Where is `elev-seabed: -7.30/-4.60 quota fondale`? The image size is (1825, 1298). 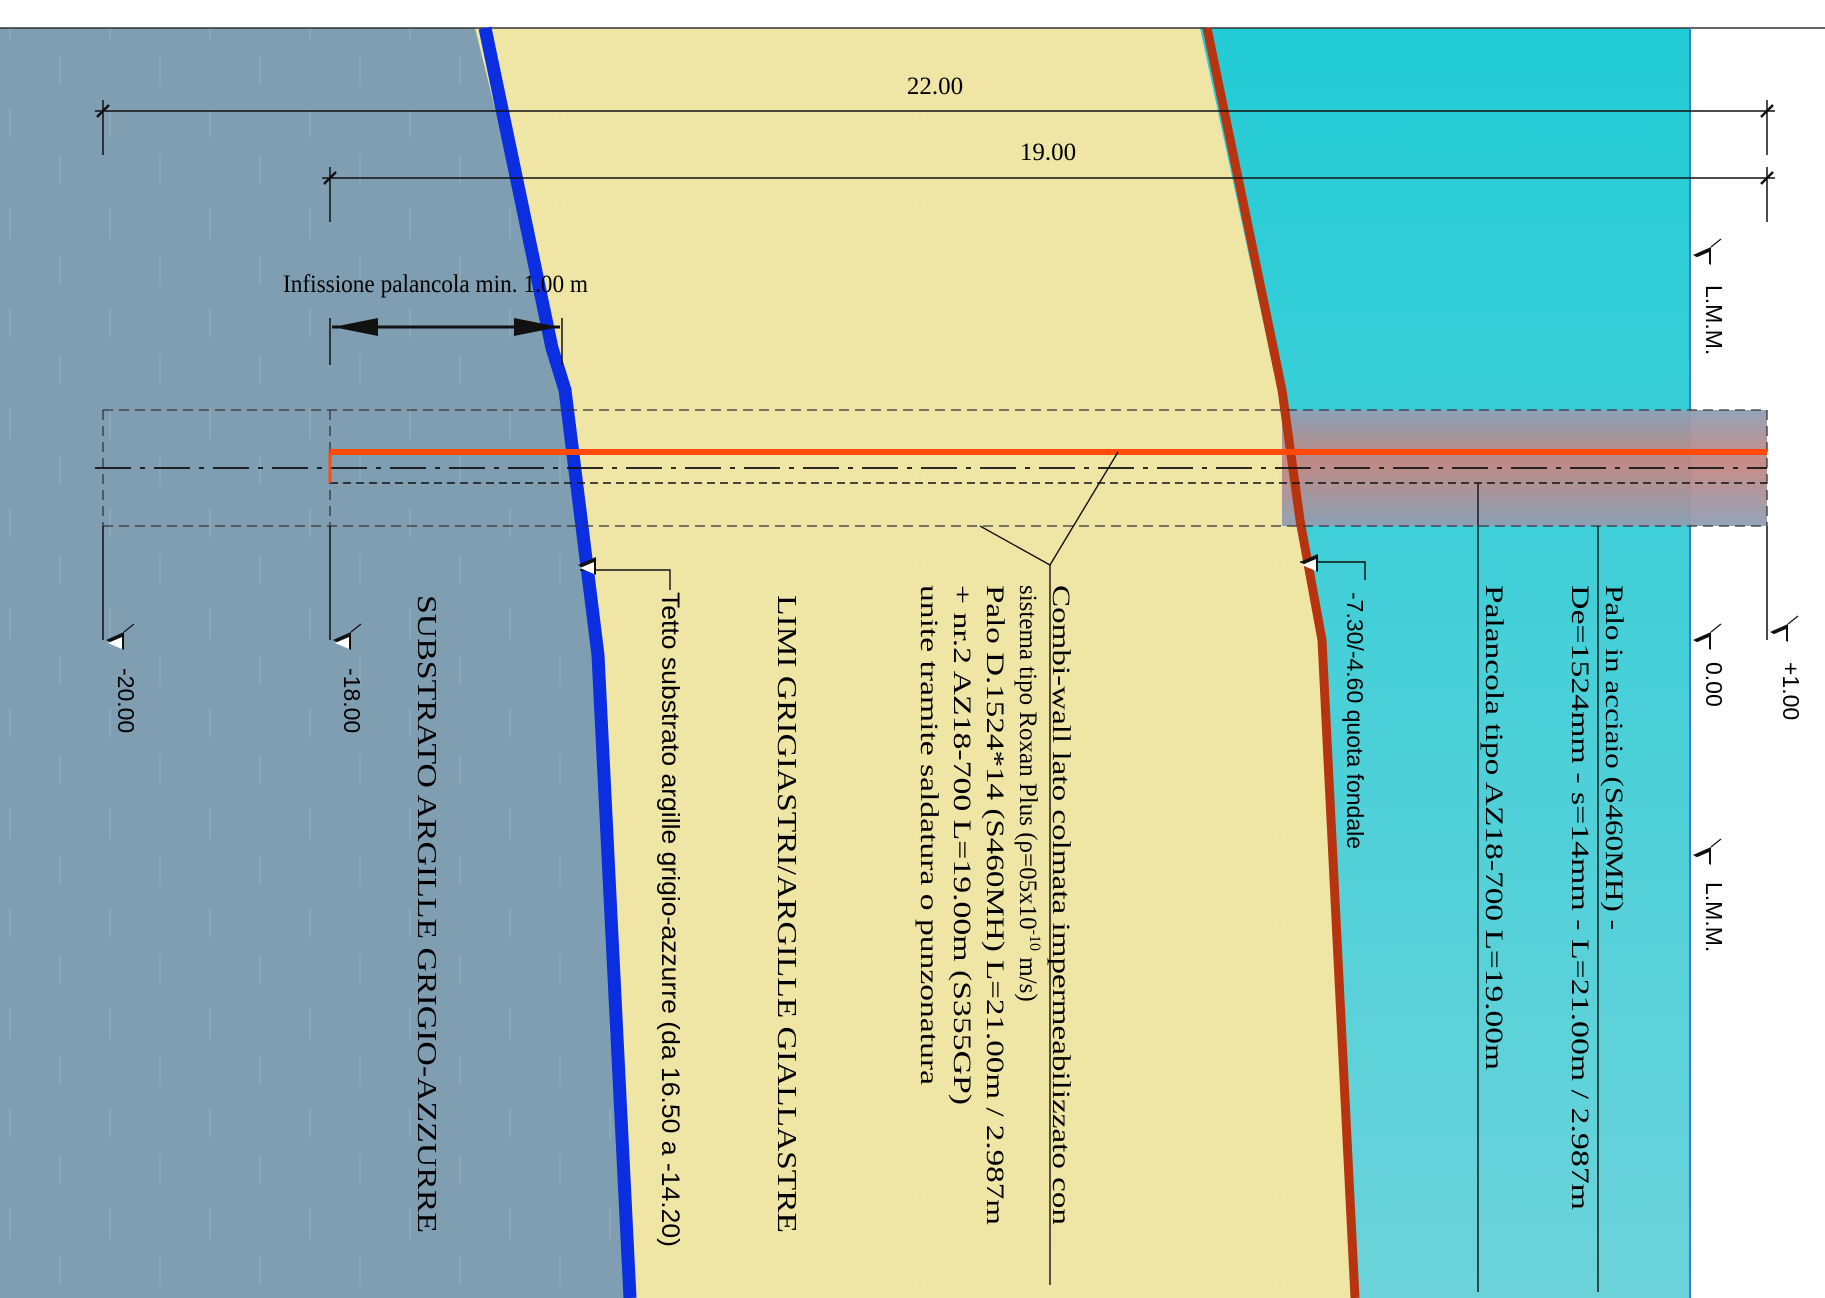
elev-seabed: -7.30/-4.60 quota fondale is located at coordinates (1355, 720).